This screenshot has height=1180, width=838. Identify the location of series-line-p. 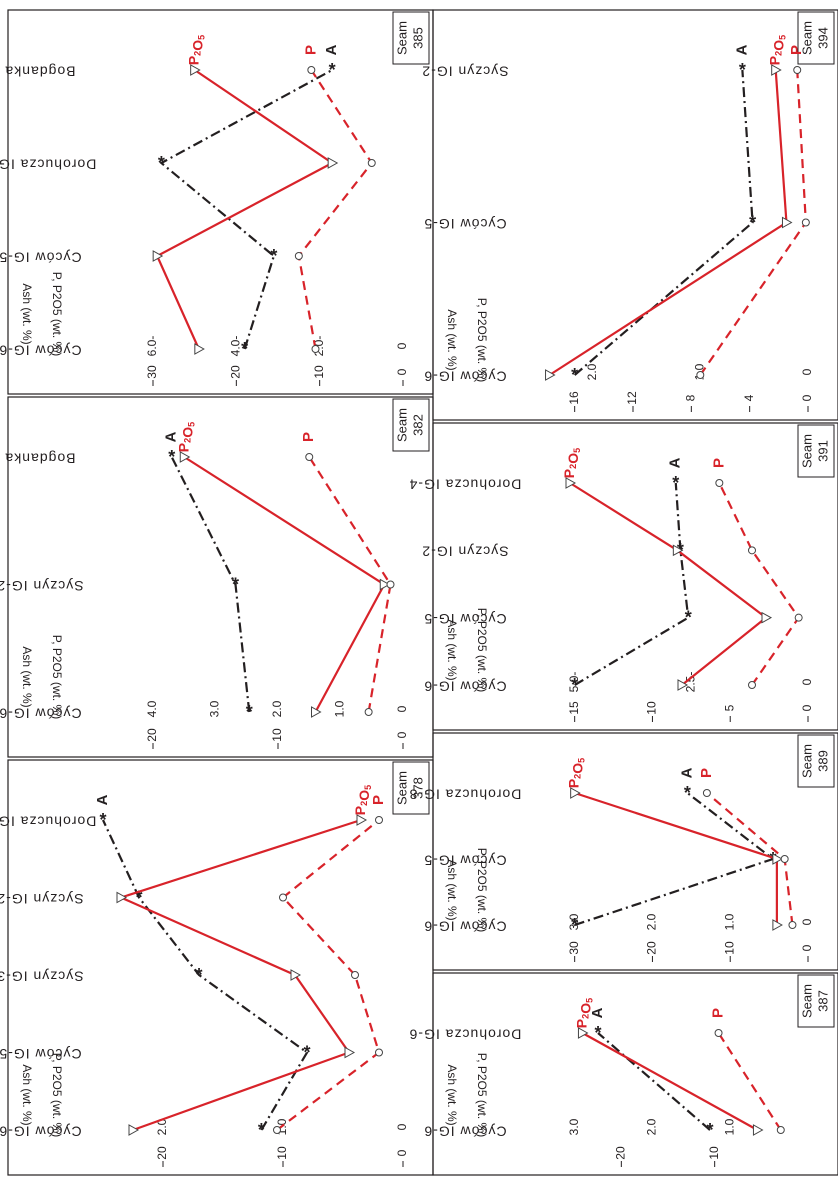
(335, 209).